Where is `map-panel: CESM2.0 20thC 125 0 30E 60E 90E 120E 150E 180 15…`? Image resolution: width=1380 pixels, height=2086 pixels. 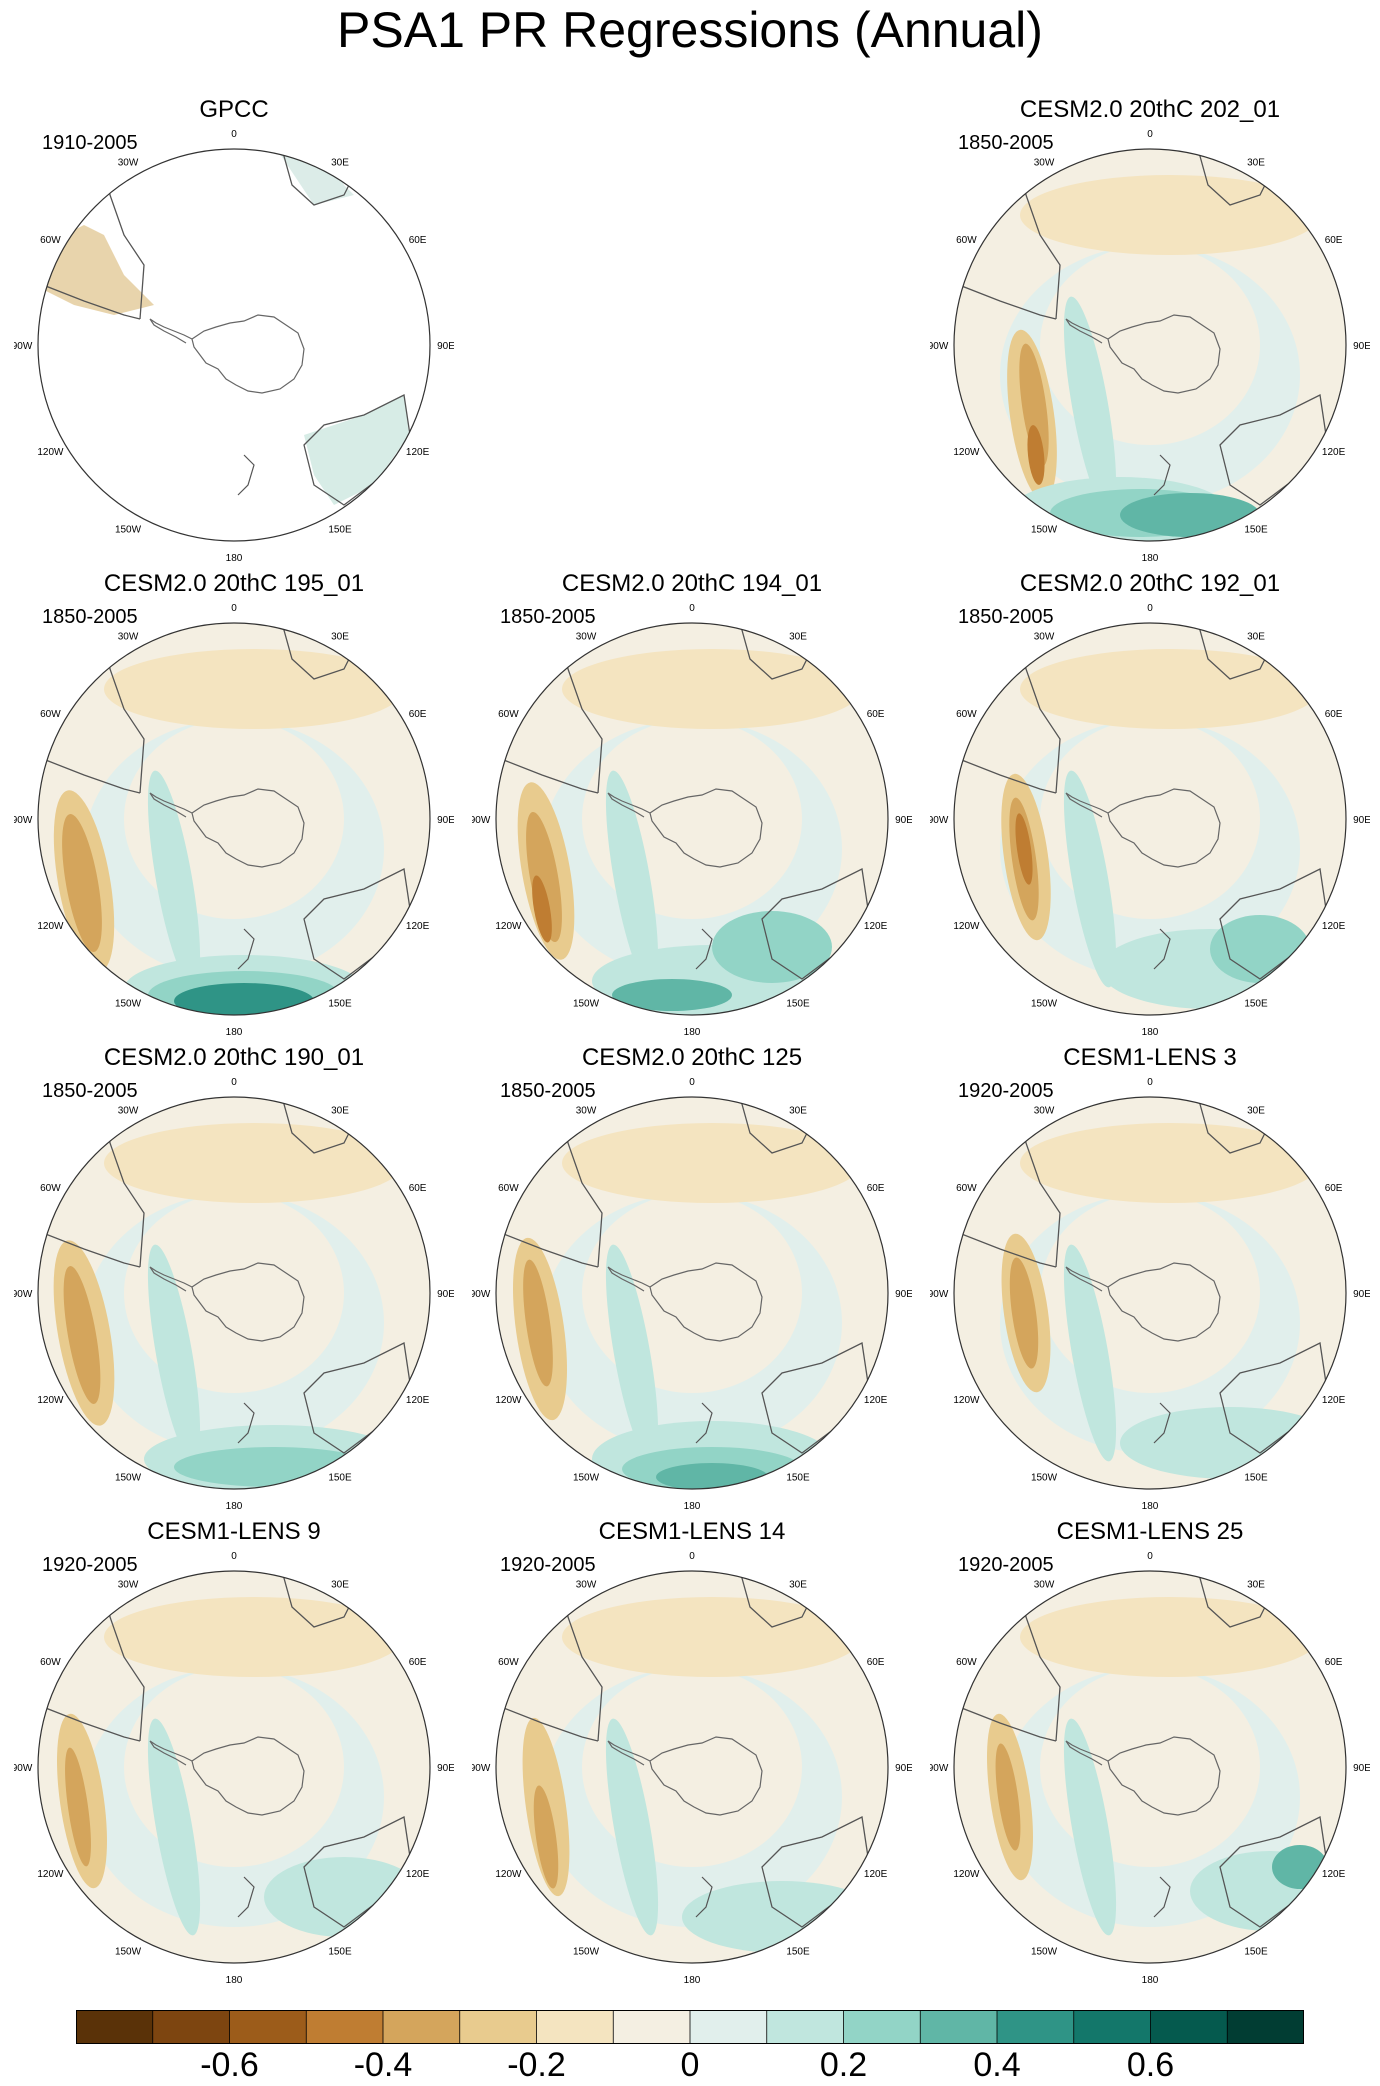
map-panel: CESM2.0 20thC 125 0 30E 60E 90E 120E 150E 180 15… is located at coordinates (692, 1278).